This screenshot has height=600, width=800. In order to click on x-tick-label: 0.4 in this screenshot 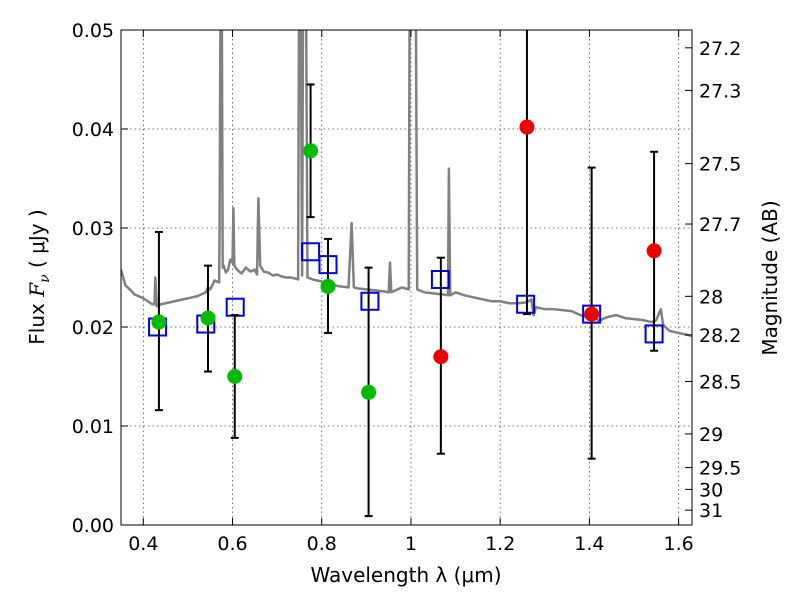, I will do `click(143, 544)`.